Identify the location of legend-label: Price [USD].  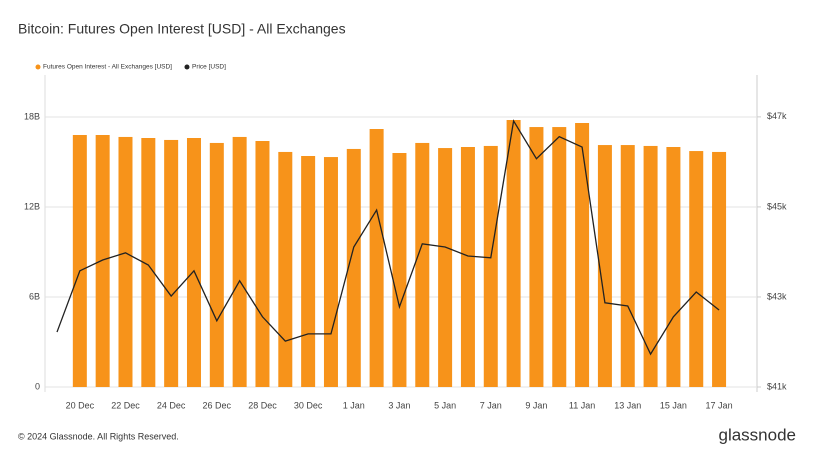
(209, 67).